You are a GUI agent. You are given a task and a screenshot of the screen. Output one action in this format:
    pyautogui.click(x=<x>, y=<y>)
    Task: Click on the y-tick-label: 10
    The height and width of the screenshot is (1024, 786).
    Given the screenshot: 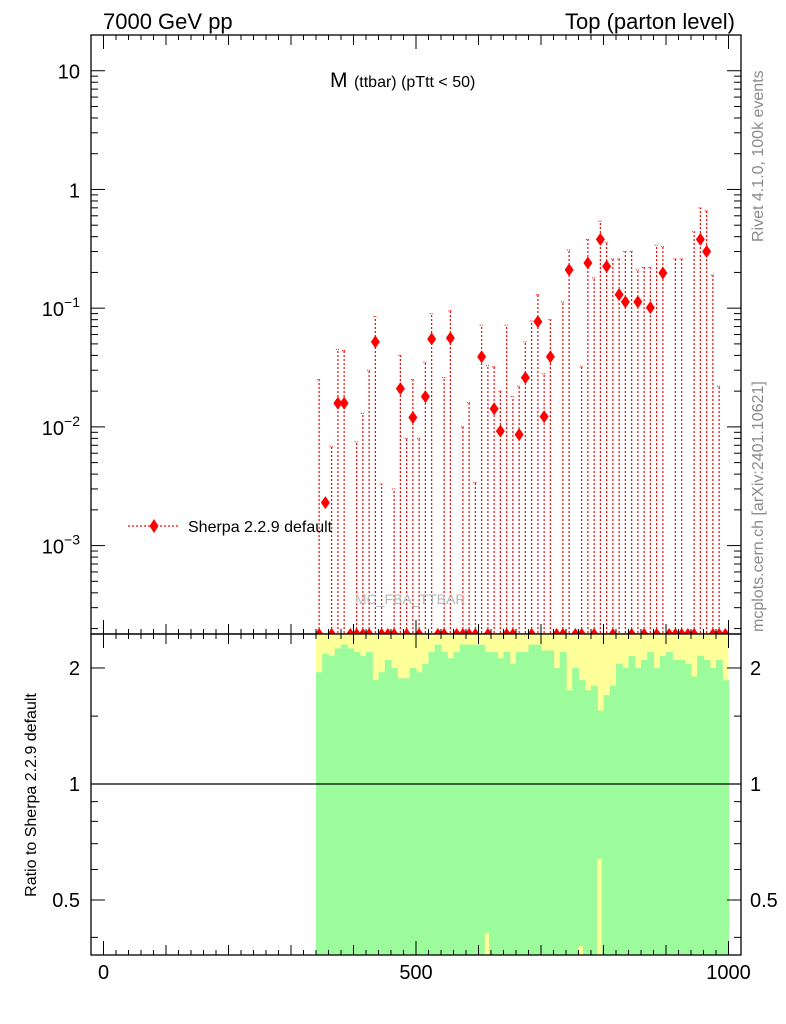 What is the action you would take?
    pyautogui.click(x=69, y=73)
    